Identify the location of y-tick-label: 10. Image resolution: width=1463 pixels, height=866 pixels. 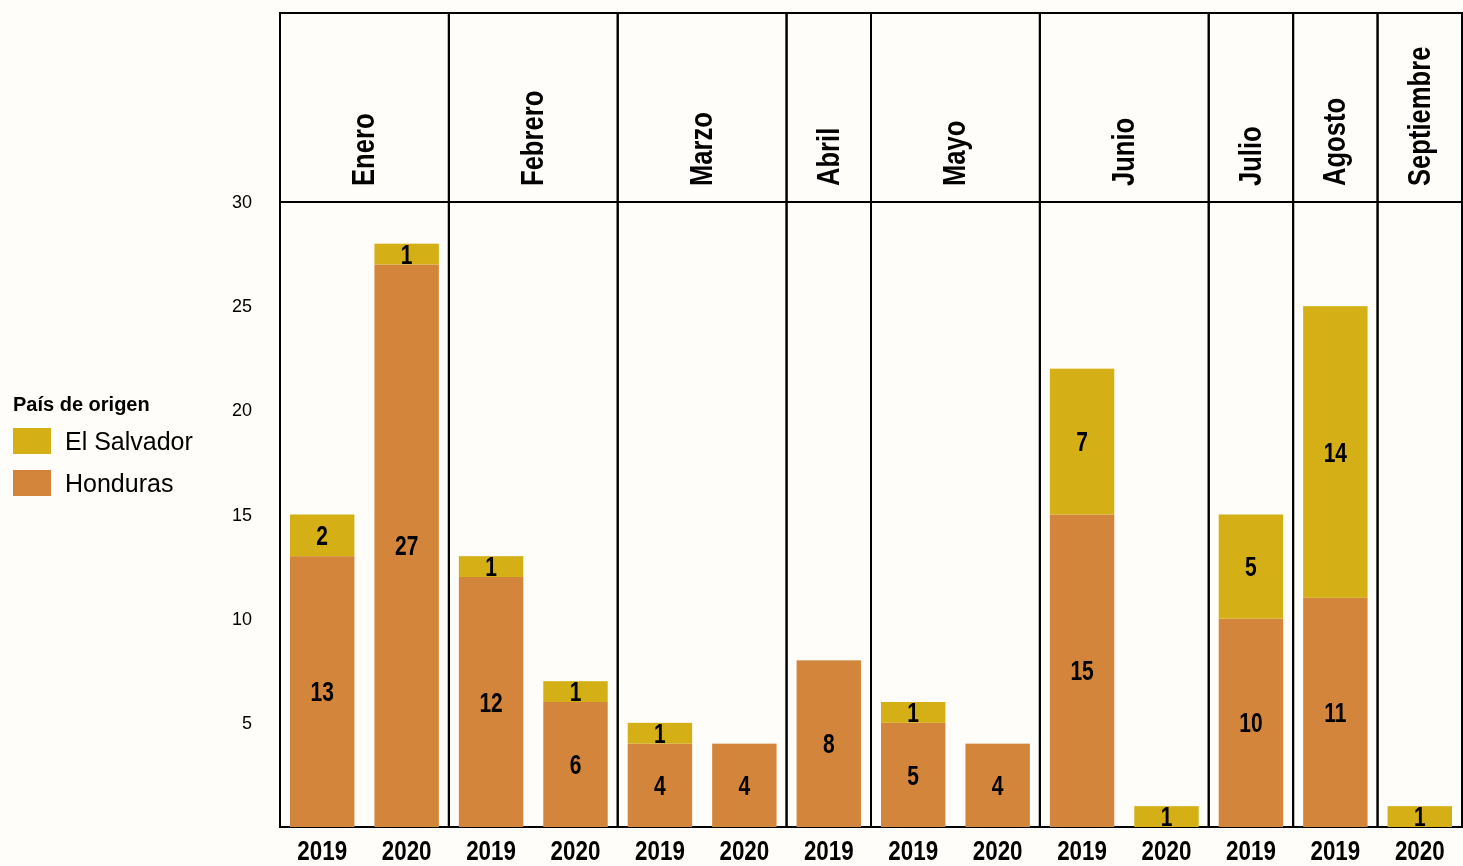
(241, 618).